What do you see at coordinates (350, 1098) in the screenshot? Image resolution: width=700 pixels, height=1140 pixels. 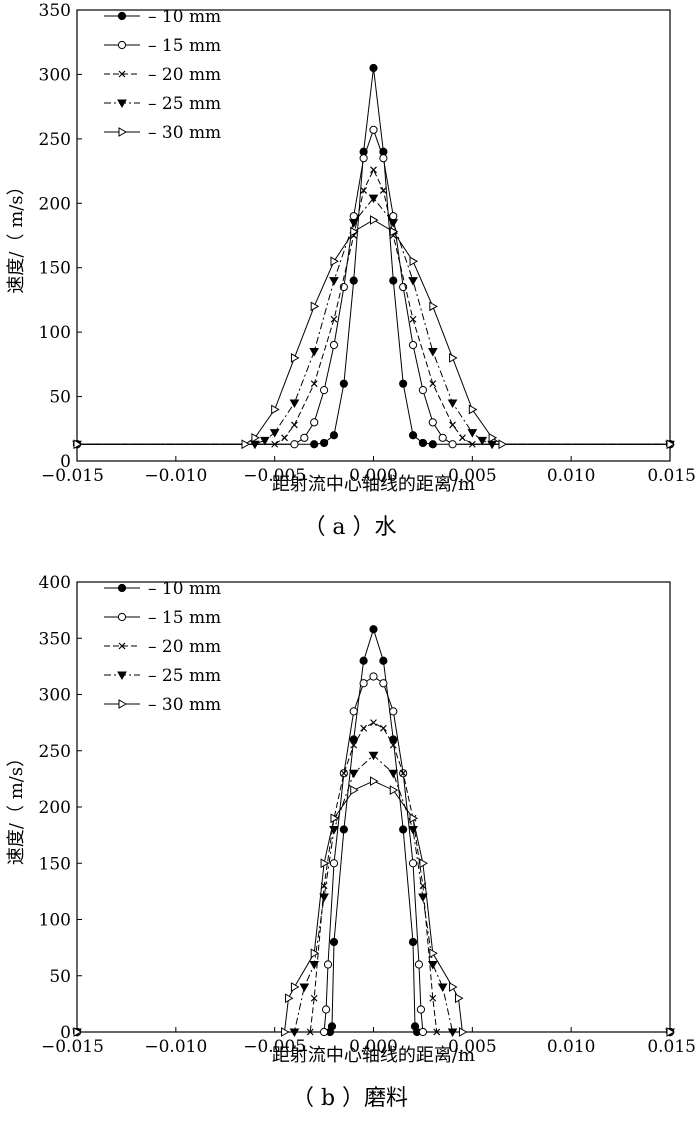 I see `panel-caption: （ b ）磨料` at bounding box center [350, 1098].